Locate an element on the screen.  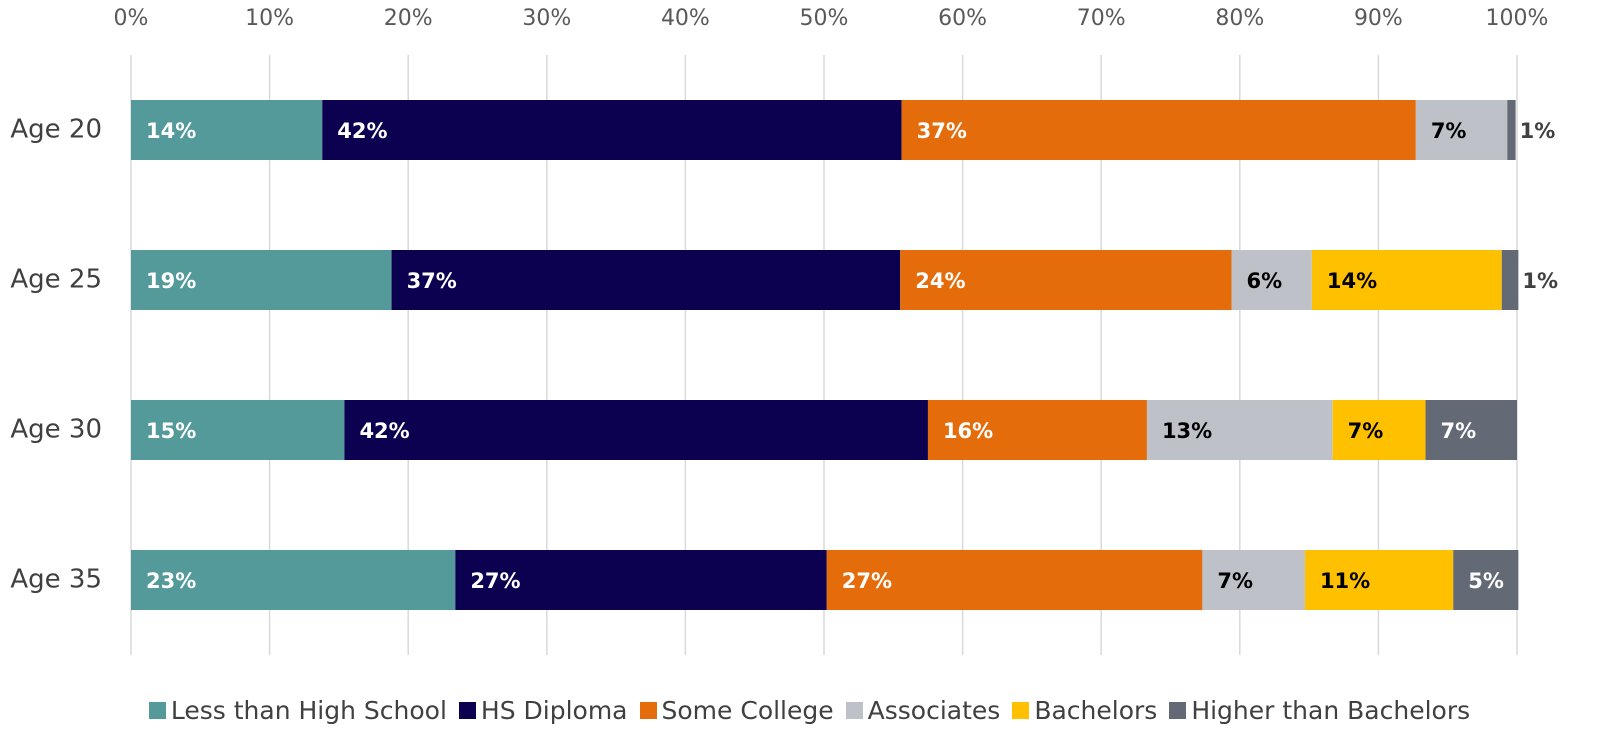
legend-item: Some College is located at coordinates (736, 710).